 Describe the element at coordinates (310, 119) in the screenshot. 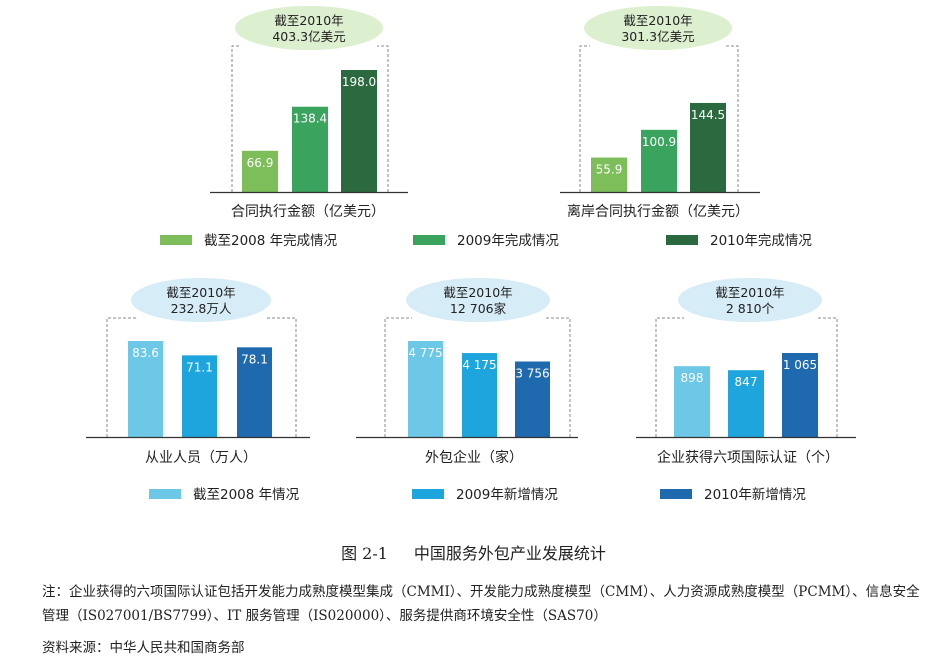

I see `bar-value-label: 138.4` at that location.